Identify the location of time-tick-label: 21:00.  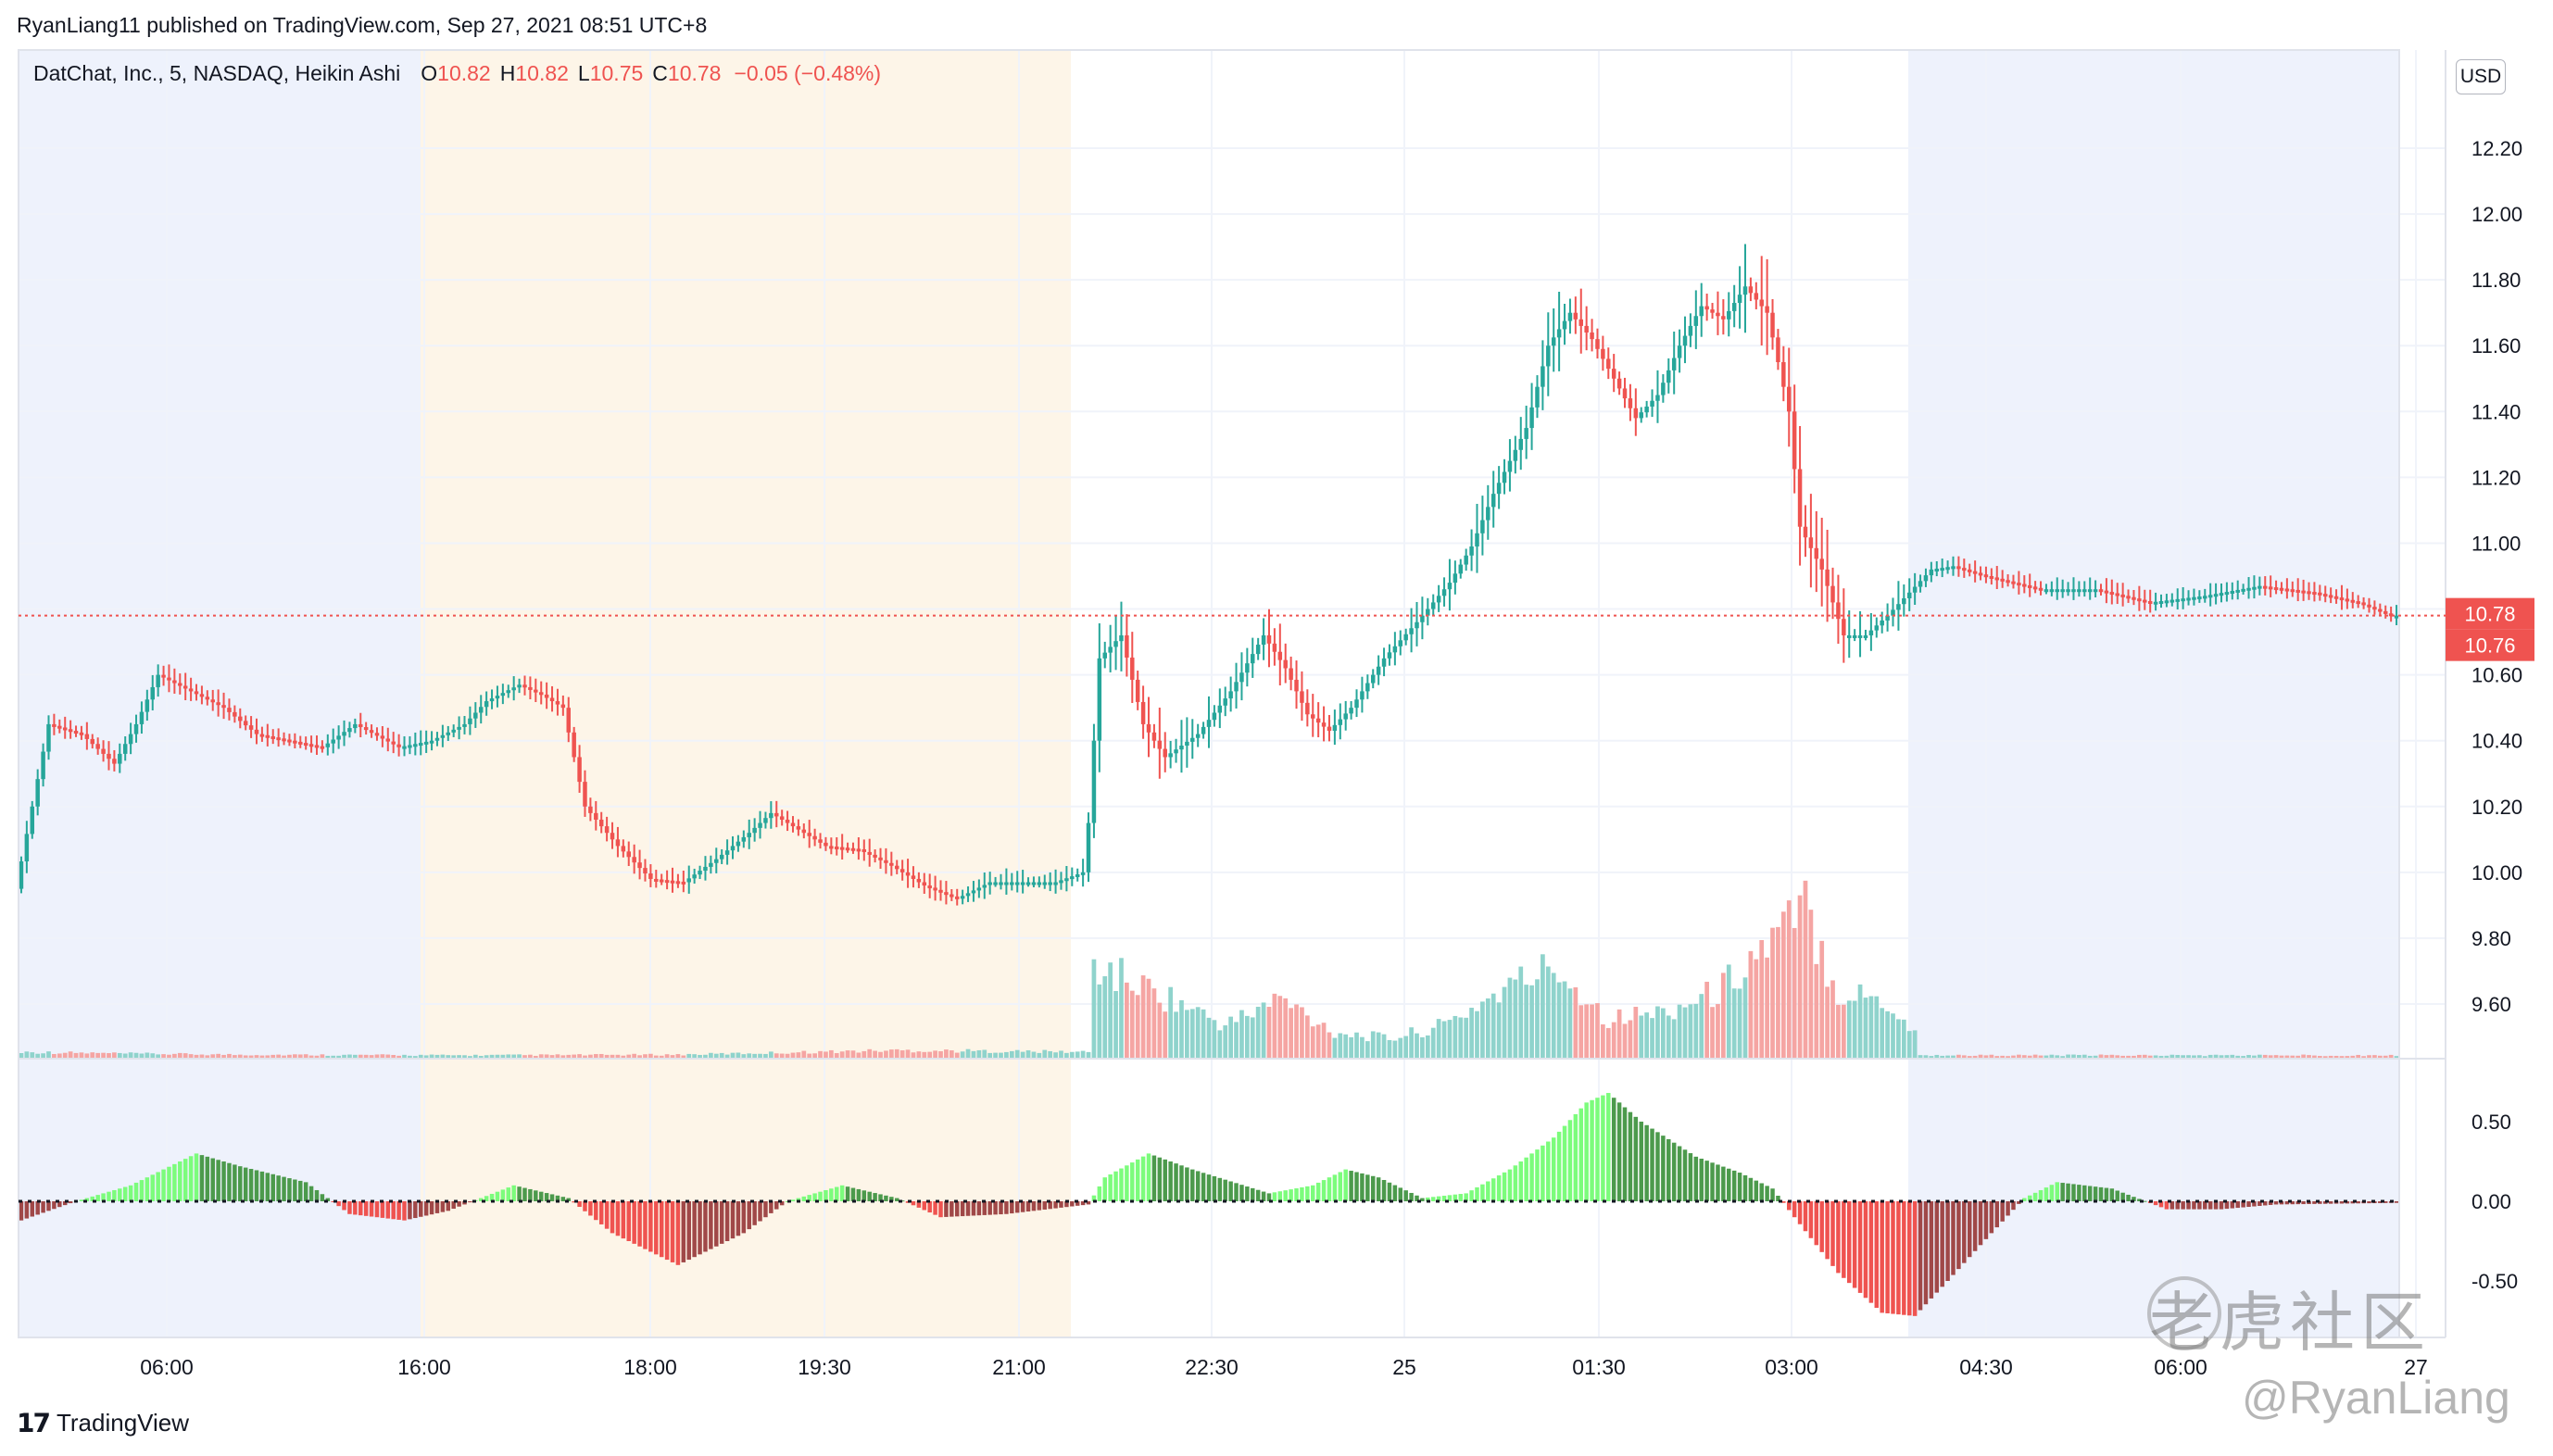
(1019, 1367).